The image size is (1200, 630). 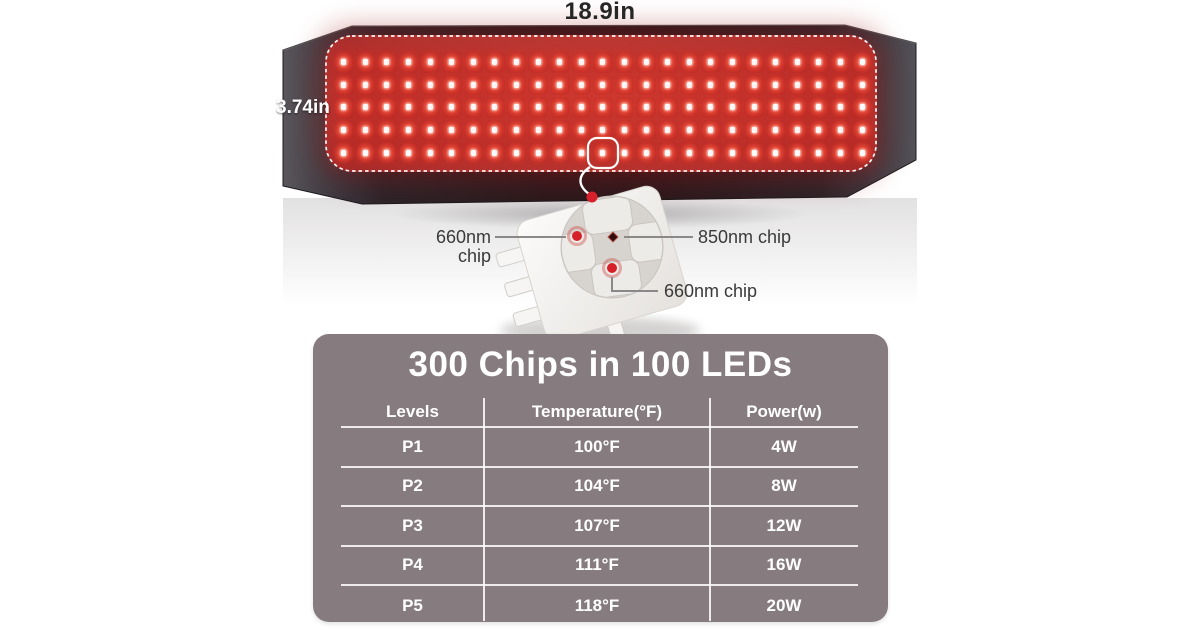 I want to click on table-column-divider, so click(x=710, y=509).